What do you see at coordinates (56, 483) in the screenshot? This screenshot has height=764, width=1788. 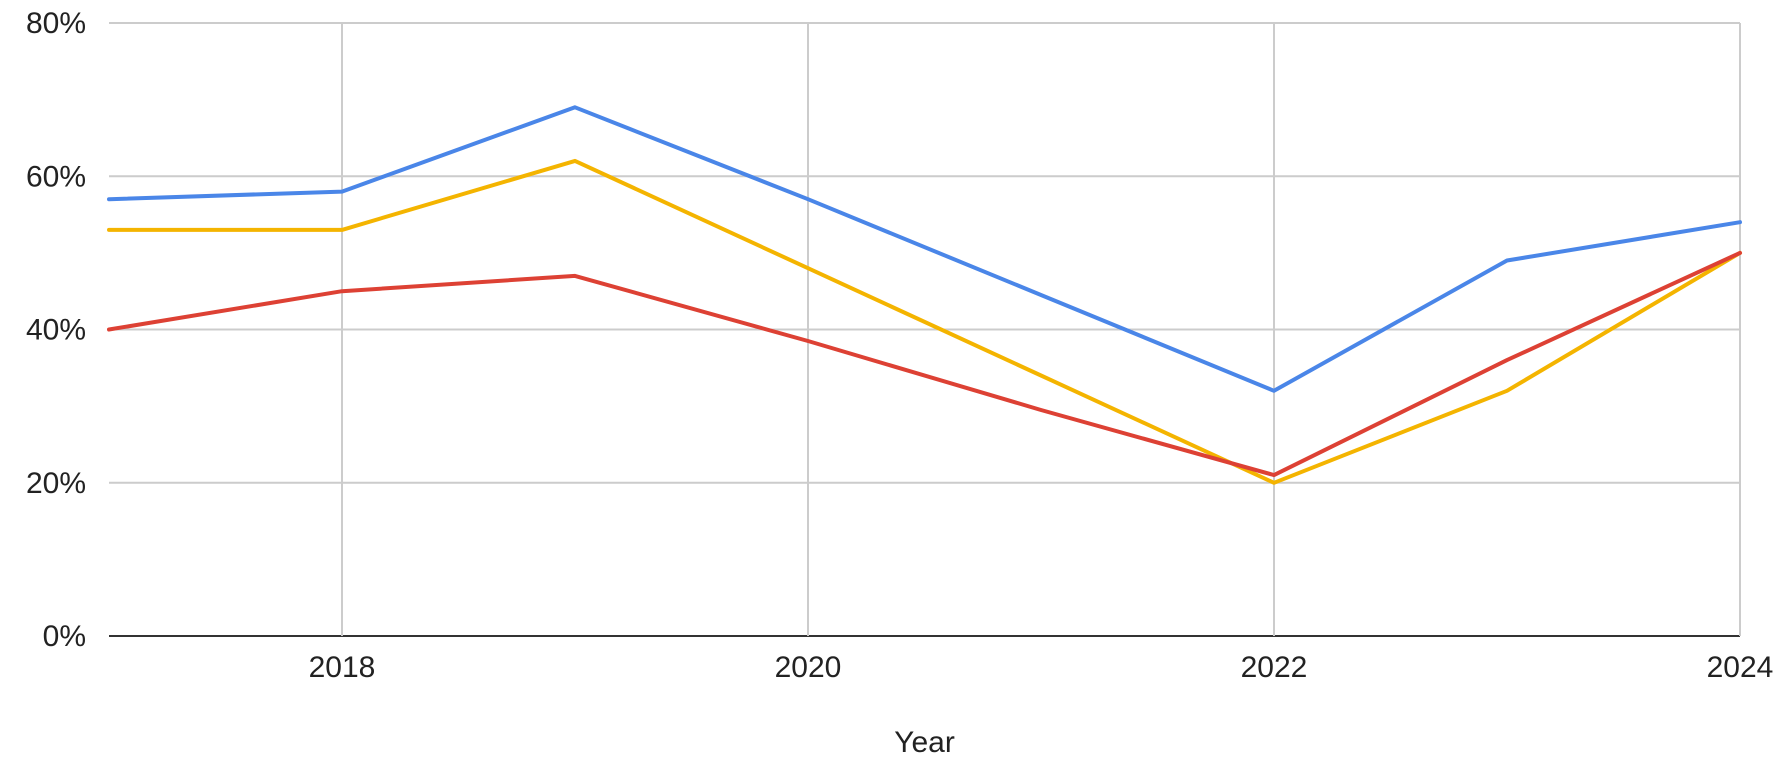 I see `y-tick-label: 20%` at bounding box center [56, 483].